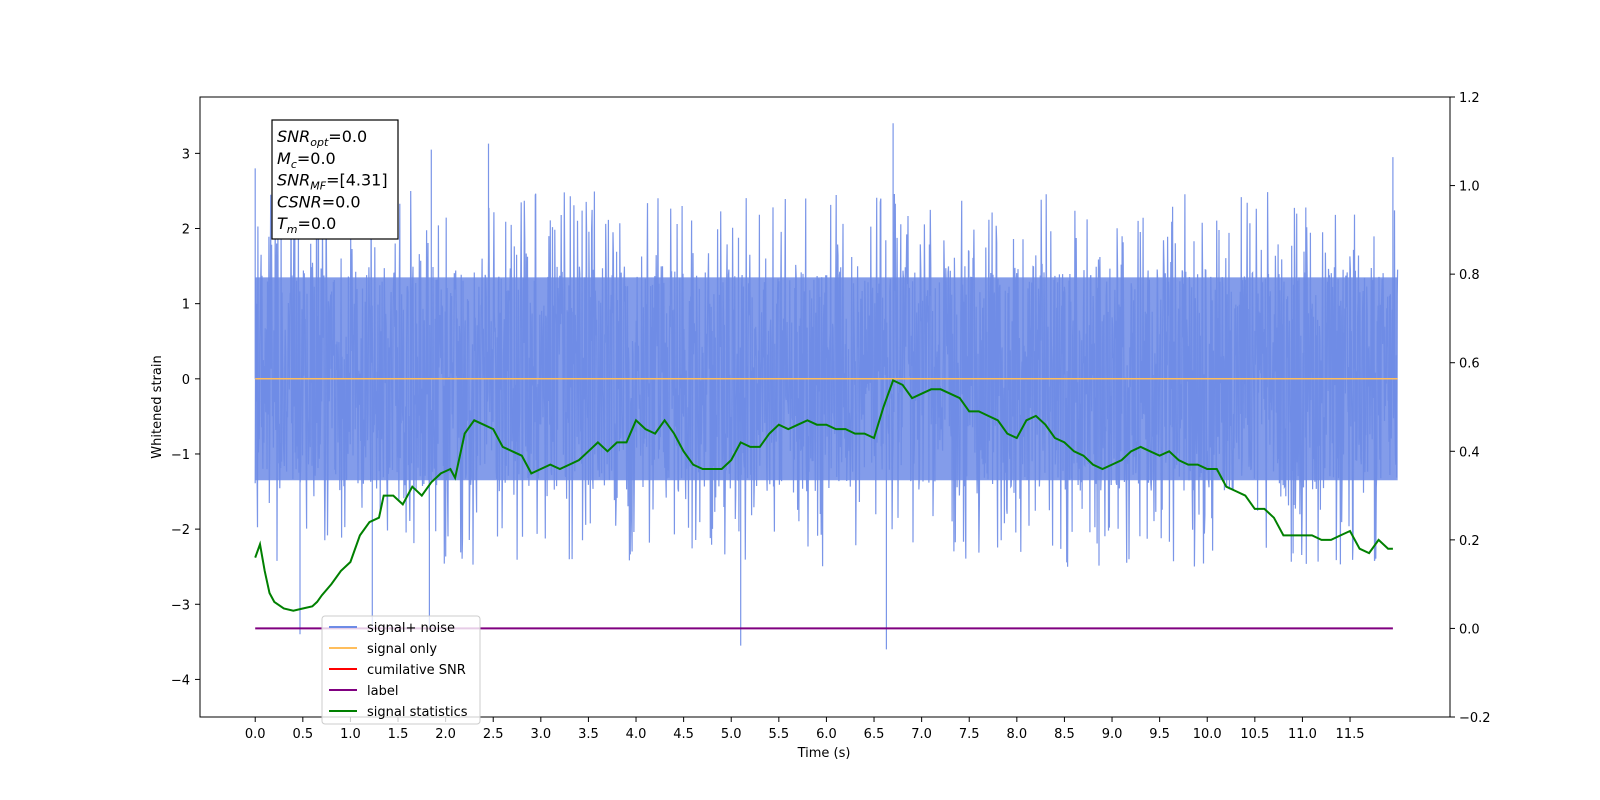 The width and height of the screenshot is (1600, 800). I want to click on x-tick-label: 6.0, so click(826, 734).